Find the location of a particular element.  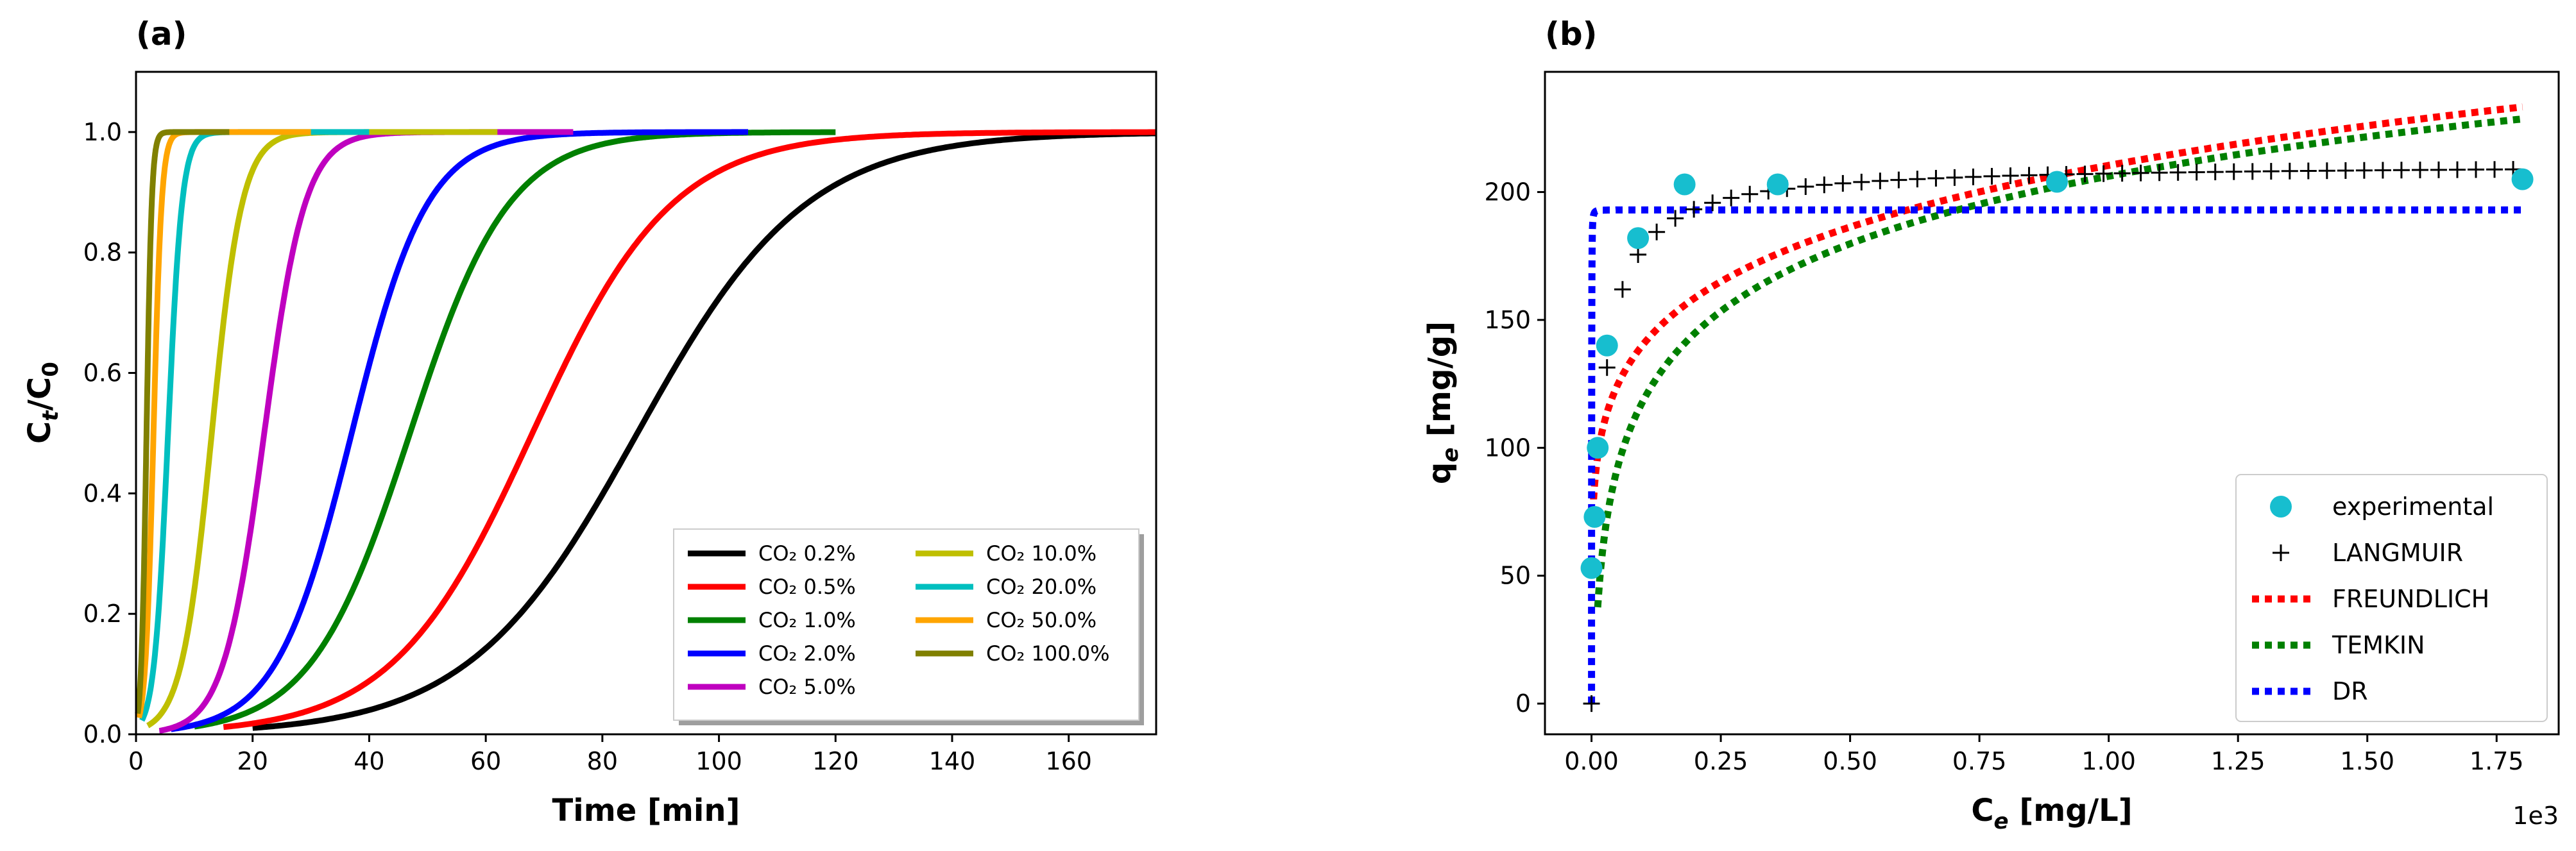

panel-a-legend-box is located at coordinates (906, 624).